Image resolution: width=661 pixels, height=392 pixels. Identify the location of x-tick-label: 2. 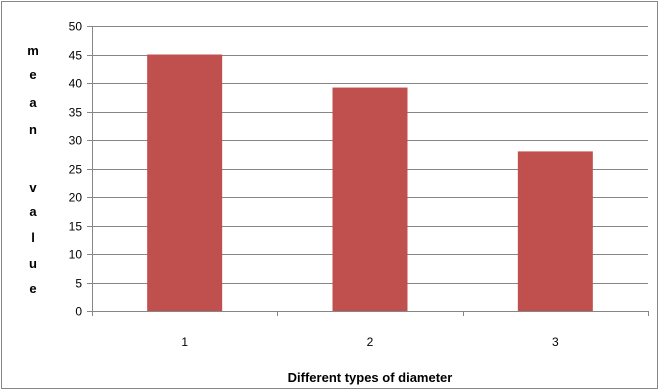
(370, 342).